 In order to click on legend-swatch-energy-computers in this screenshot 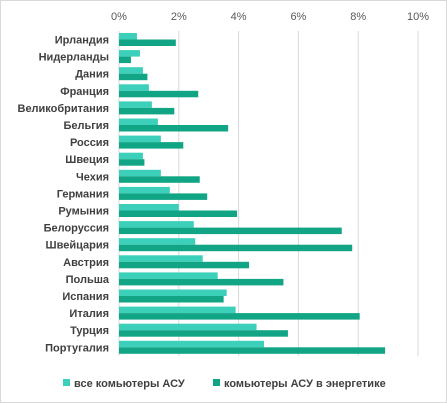, I will do `click(216, 382)`.